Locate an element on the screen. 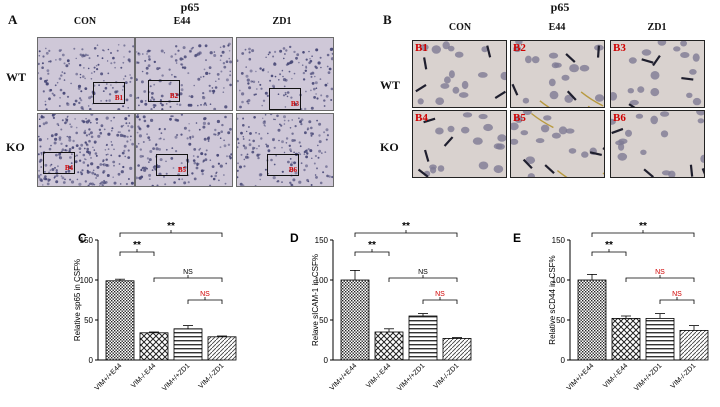 Image resolution: width=720 pixels, height=407 pixels. panel-a-col-2: ZD1 is located at coordinates (282, 21).